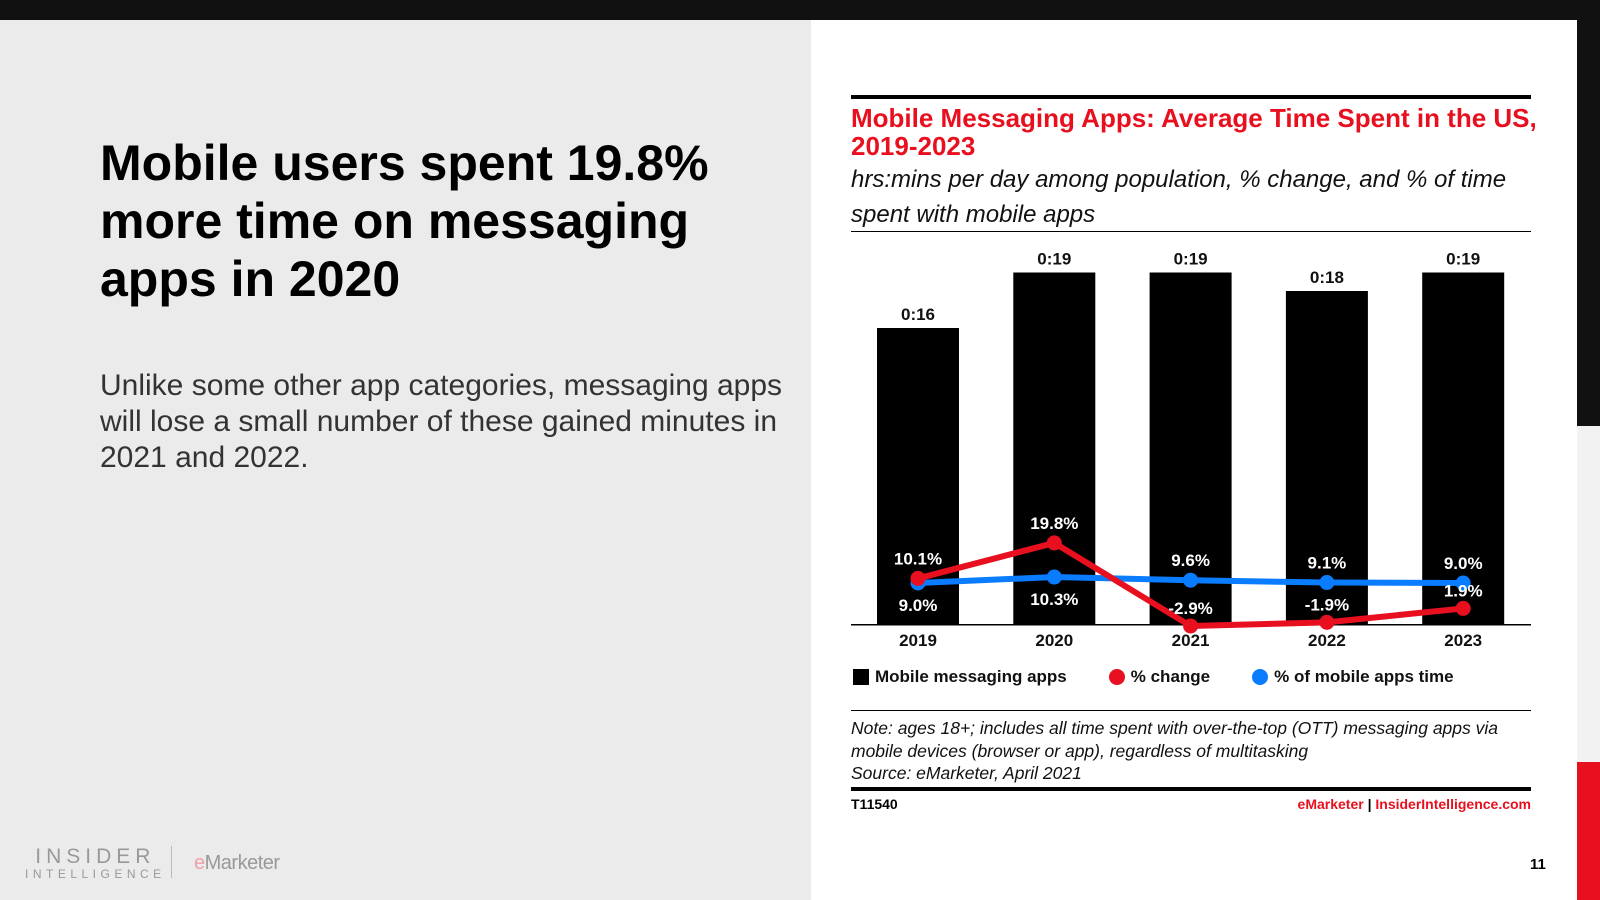 The height and width of the screenshot is (900, 1600). What do you see at coordinates (1588, 594) in the screenshot?
I see `edge-strip-light` at bounding box center [1588, 594].